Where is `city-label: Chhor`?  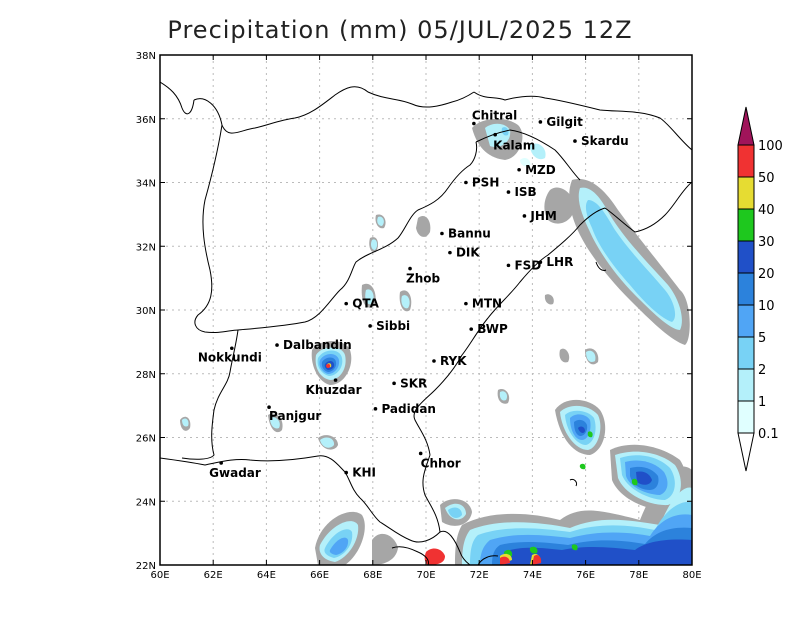 city-label: Chhor is located at coordinates (441, 463).